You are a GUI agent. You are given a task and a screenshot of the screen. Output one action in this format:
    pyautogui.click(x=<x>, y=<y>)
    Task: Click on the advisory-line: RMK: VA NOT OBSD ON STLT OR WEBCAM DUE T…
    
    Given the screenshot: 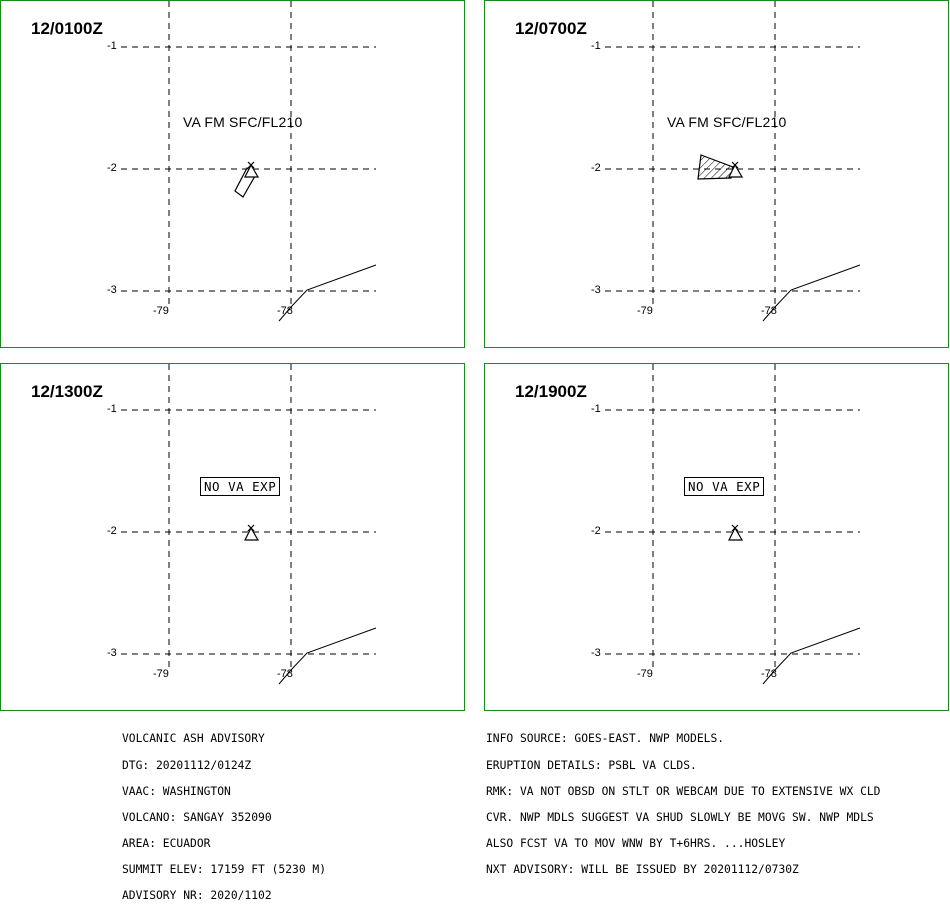 What is the action you would take?
    pyautogui.click(x=683, y=791)
    